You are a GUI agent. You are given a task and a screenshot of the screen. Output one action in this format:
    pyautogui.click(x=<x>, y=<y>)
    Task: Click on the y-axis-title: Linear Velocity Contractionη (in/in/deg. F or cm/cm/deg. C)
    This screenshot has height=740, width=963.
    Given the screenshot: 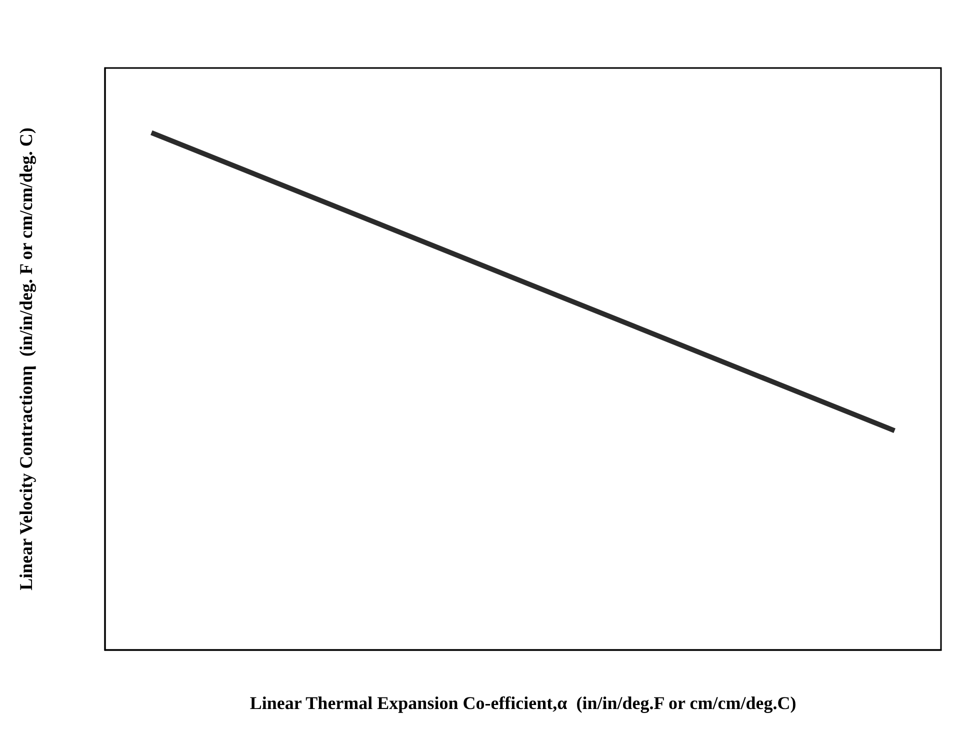 What is the action you would take?
    pyautogui.click(x=26, y=359)
    